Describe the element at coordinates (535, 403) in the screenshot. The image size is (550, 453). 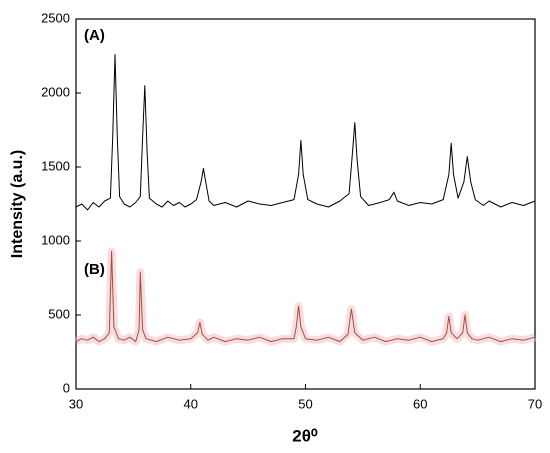
I see `x-tick-label: 70` at that location.